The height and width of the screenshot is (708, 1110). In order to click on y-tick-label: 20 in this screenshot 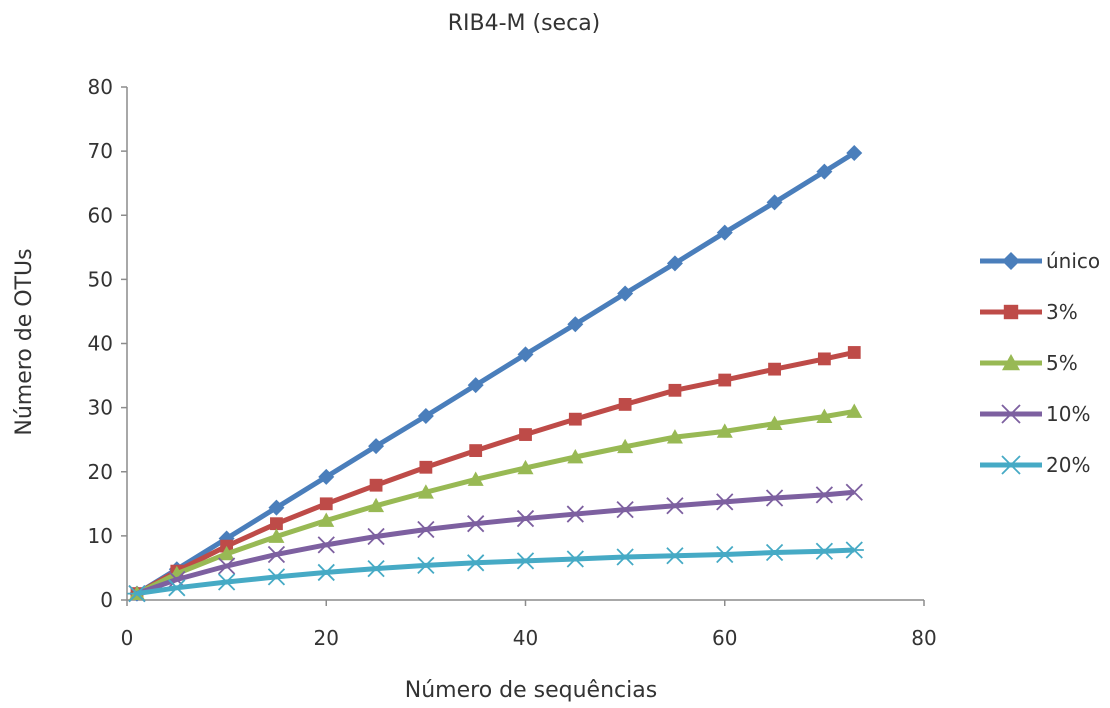, I will do `click(100, 472)`.